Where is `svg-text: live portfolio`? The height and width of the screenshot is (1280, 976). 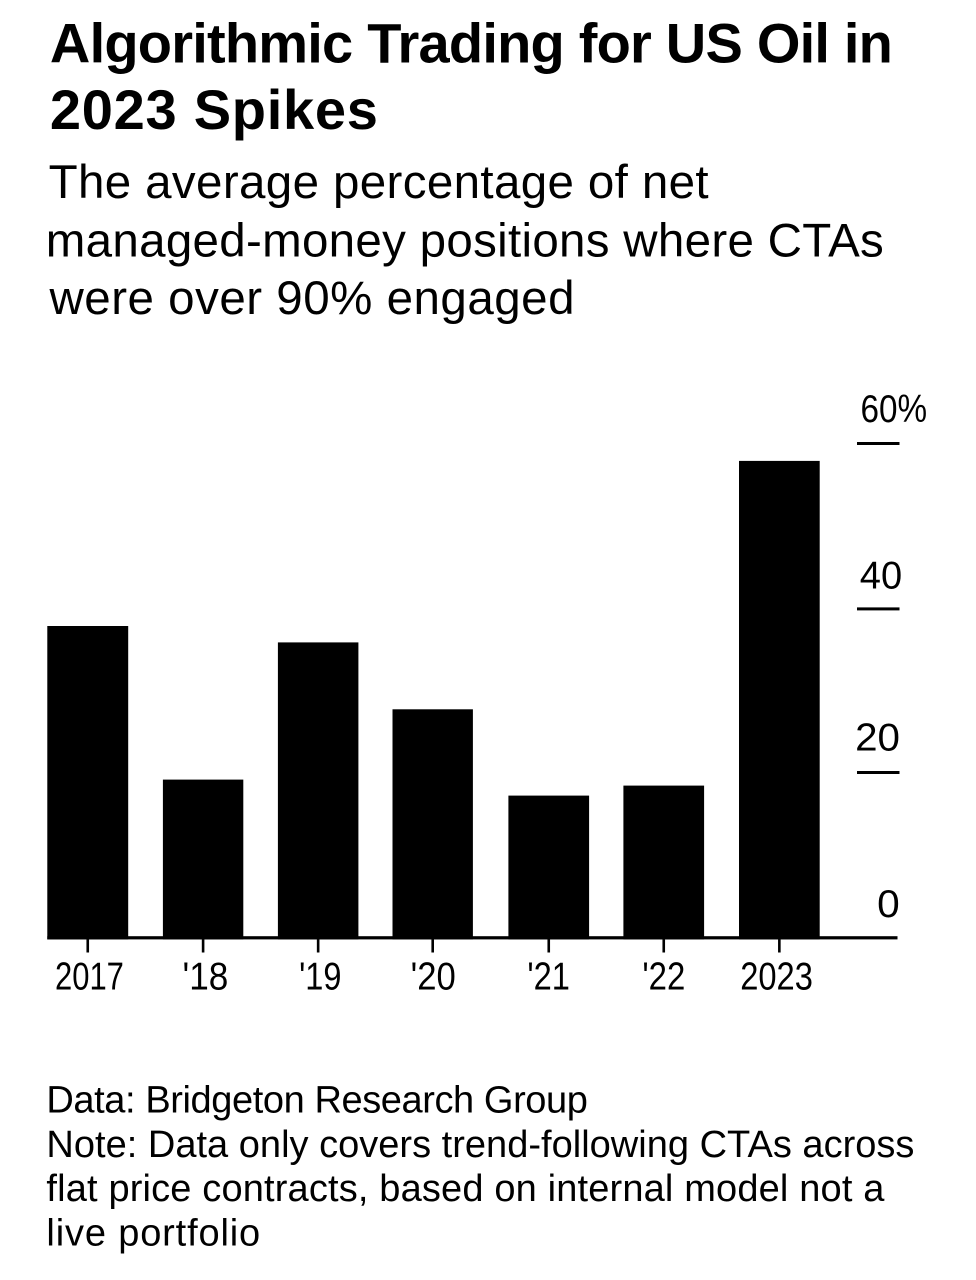 svg-text: live portfolio is located at coordinates (153, 1233).